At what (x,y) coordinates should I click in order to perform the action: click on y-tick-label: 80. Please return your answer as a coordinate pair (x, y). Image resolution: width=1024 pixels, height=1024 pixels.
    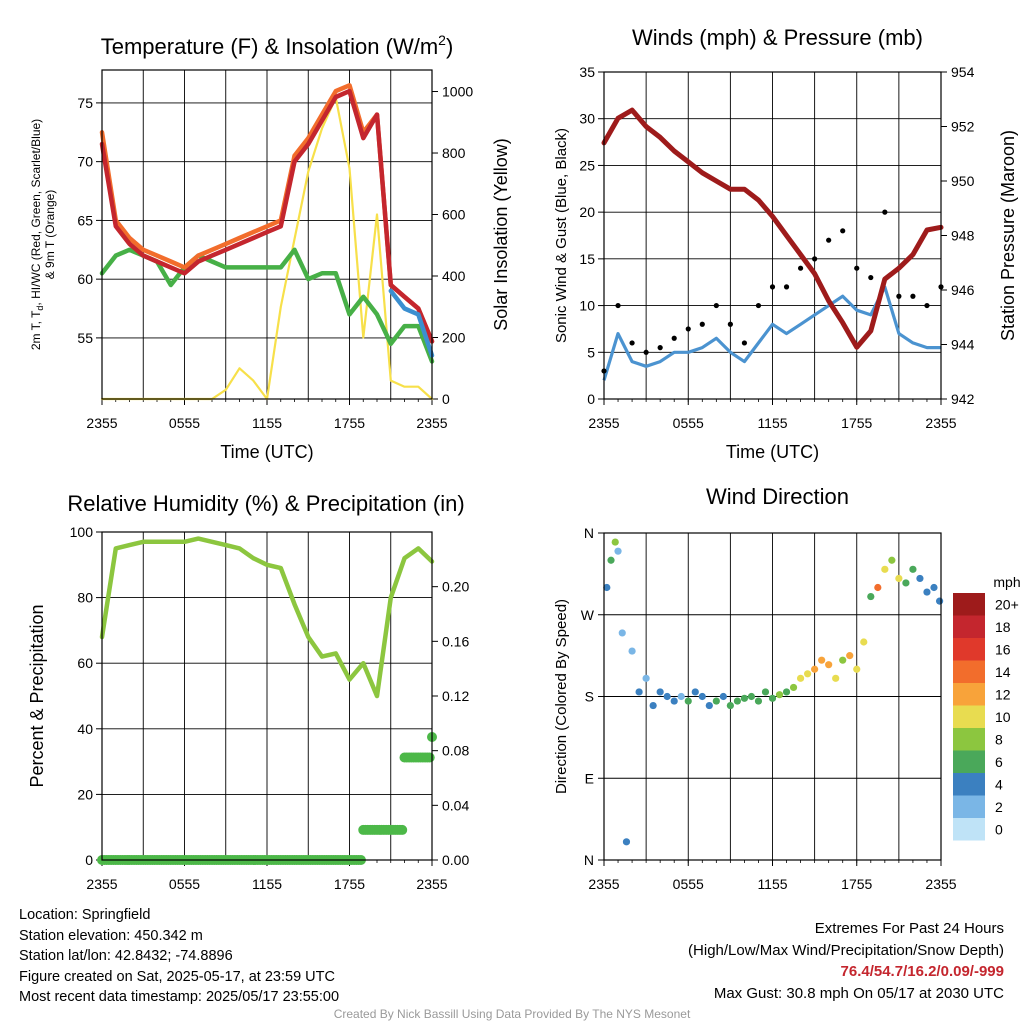
    Looking at the image, I should click on (85, 598).